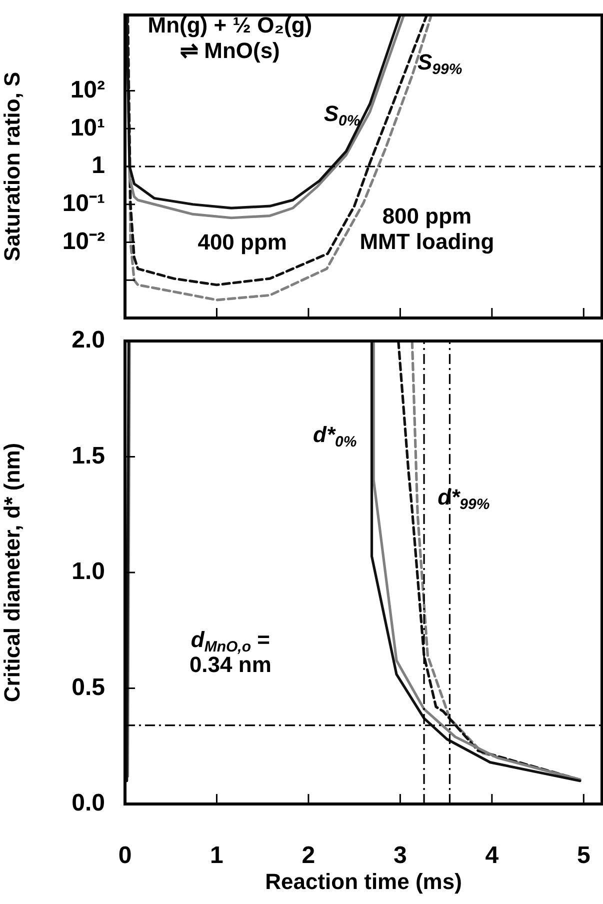  Describe the element at coordinates (12, 167) in the screenshot. I see `y-axis-title: Saturation ratio, S` at that location.